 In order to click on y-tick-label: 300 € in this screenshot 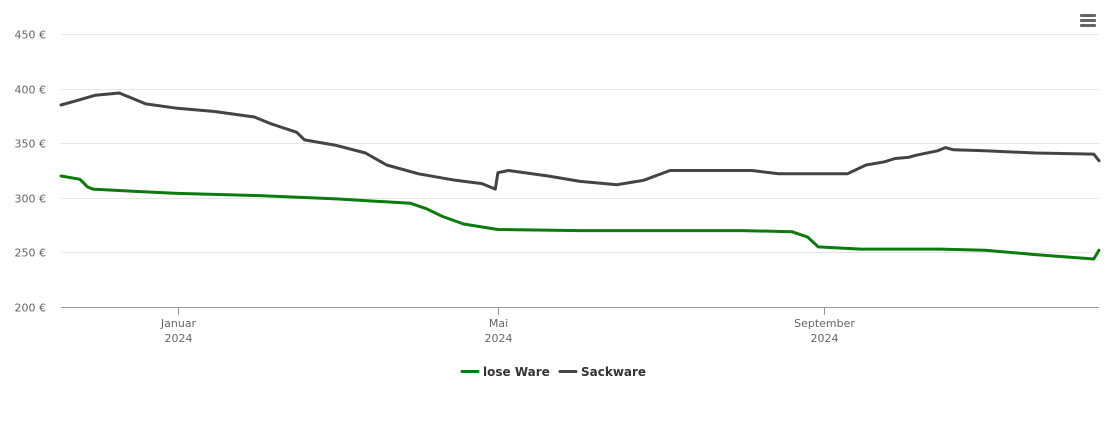, I will do `click(31, 199)`.